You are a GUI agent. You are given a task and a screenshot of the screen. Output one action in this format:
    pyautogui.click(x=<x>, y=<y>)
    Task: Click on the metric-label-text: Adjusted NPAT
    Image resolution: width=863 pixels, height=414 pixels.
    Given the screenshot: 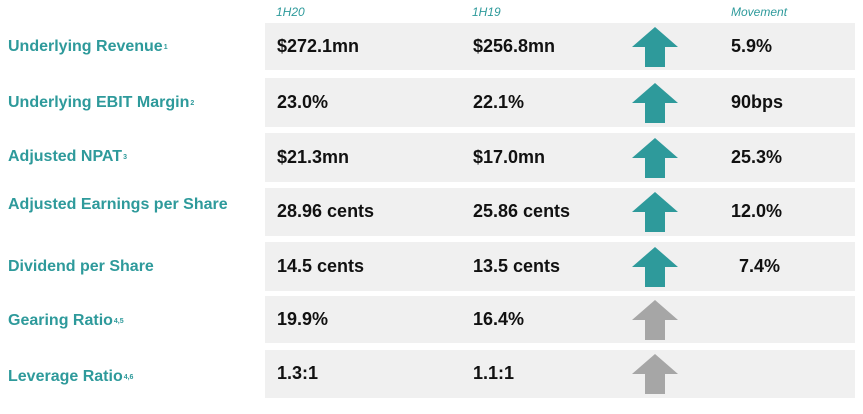 What is the action you would take?
    pyautogui.click(x=65, y=156)
    